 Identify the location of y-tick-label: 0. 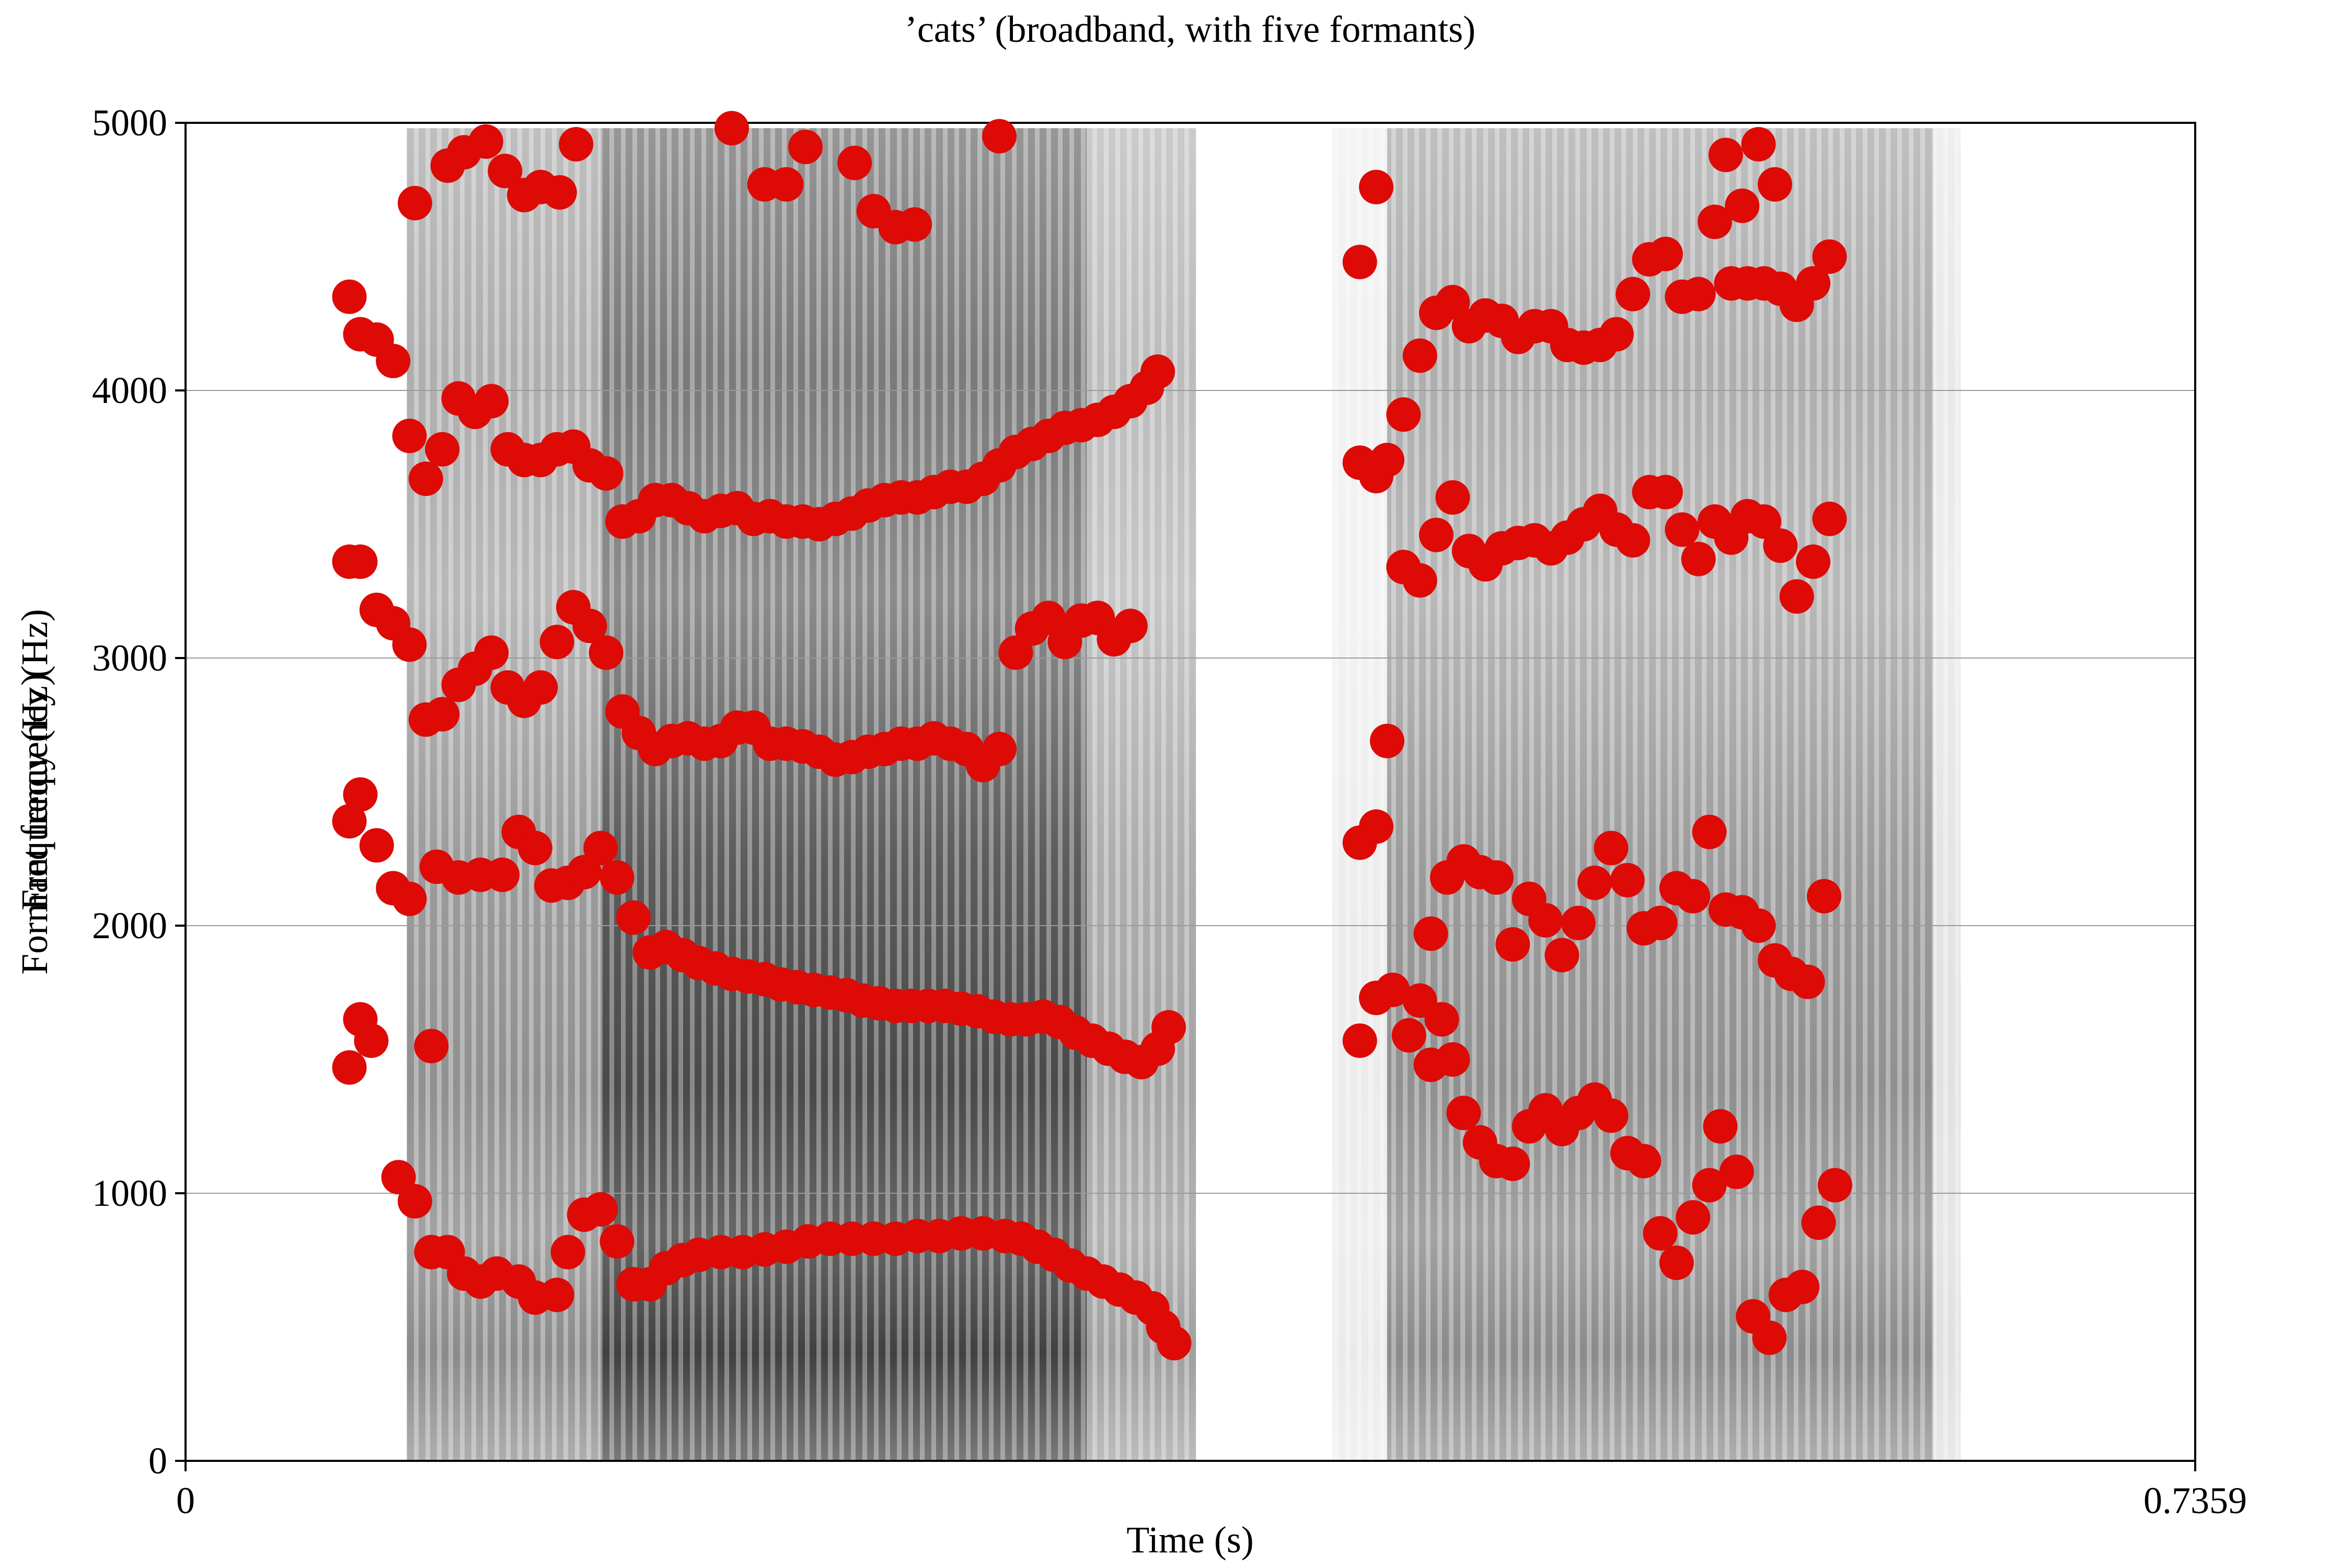
(157, 1461).